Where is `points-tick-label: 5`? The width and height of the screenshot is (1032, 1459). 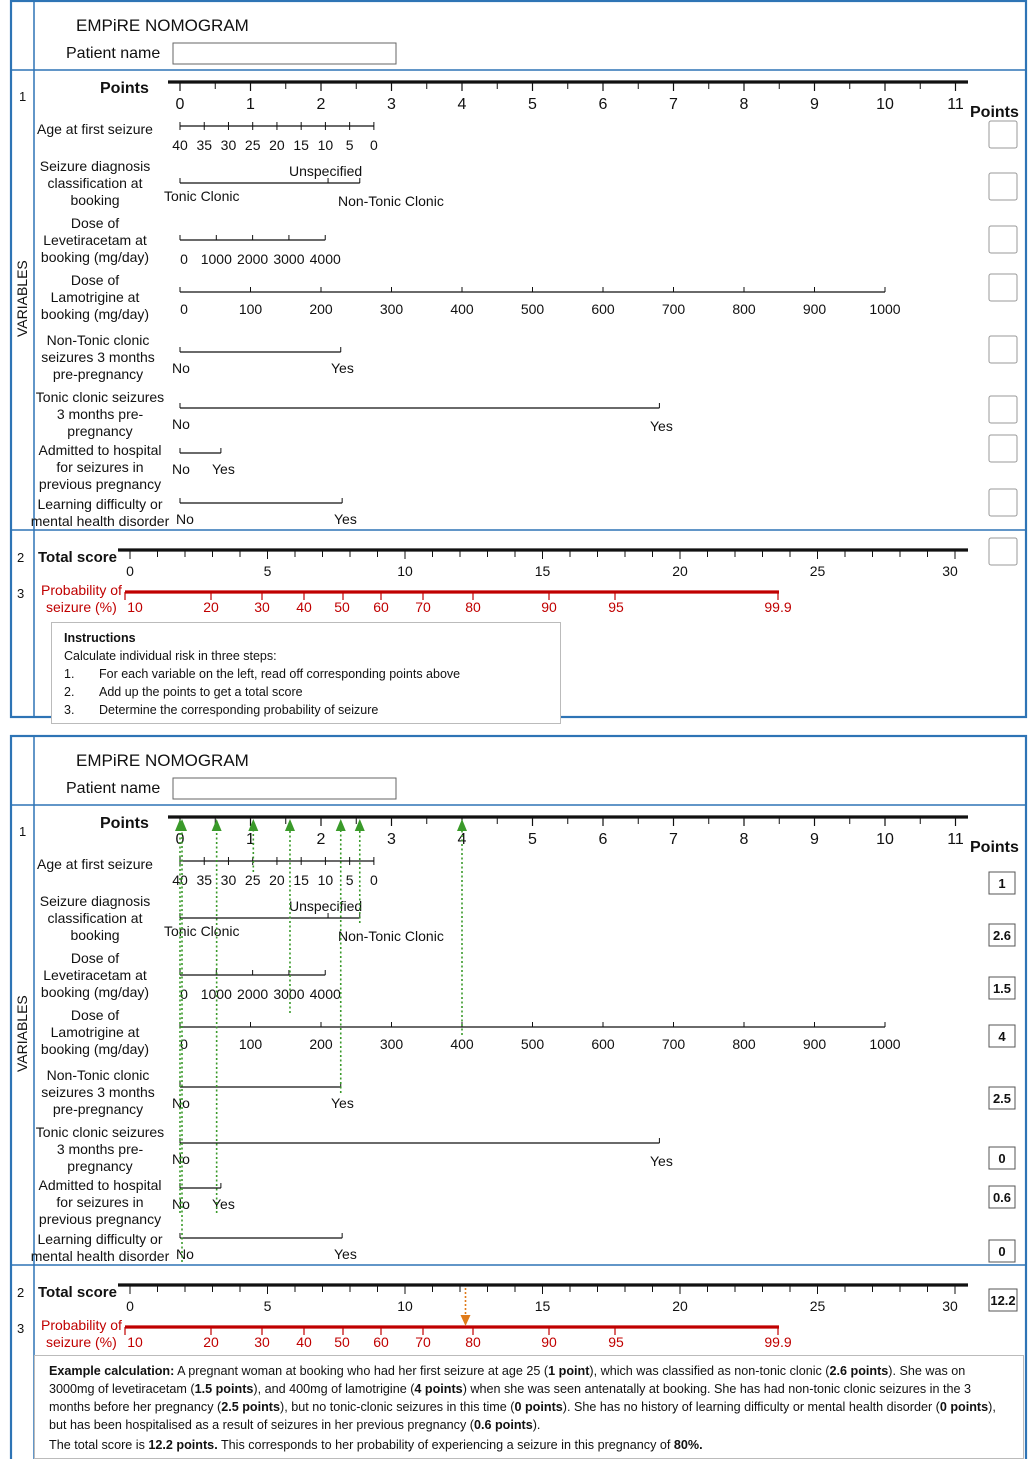 points-tick-label: 5 is located at coordinates (532, 104).